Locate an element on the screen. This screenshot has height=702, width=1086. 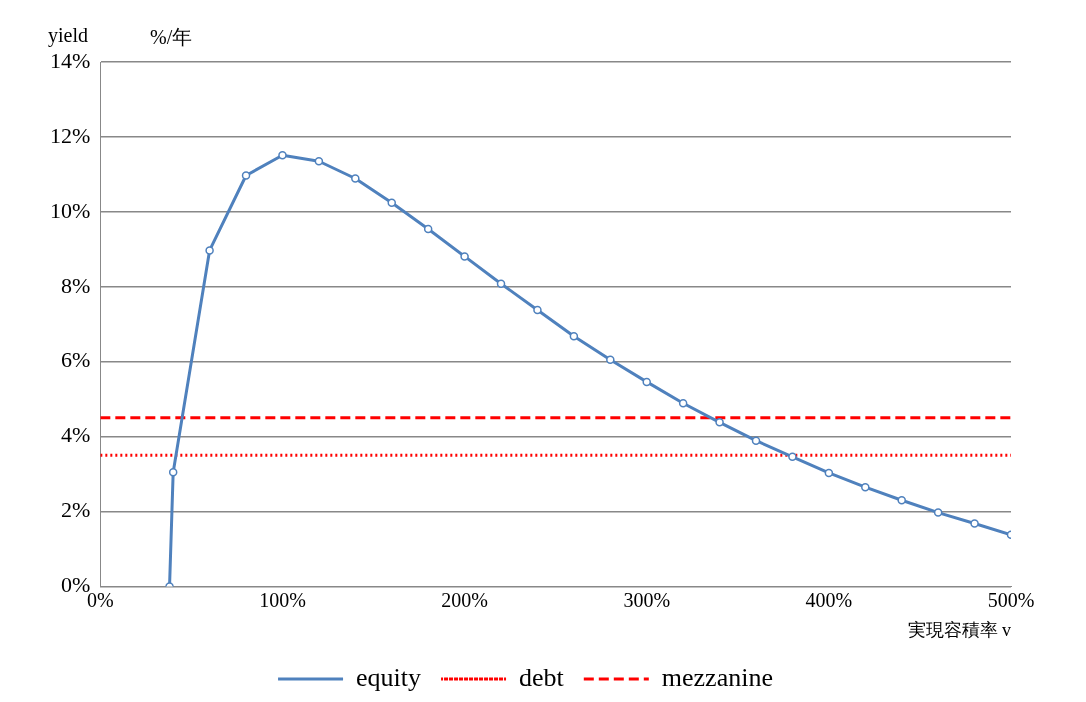
y-tick-label: 8% is located at coordinates (76, 285).